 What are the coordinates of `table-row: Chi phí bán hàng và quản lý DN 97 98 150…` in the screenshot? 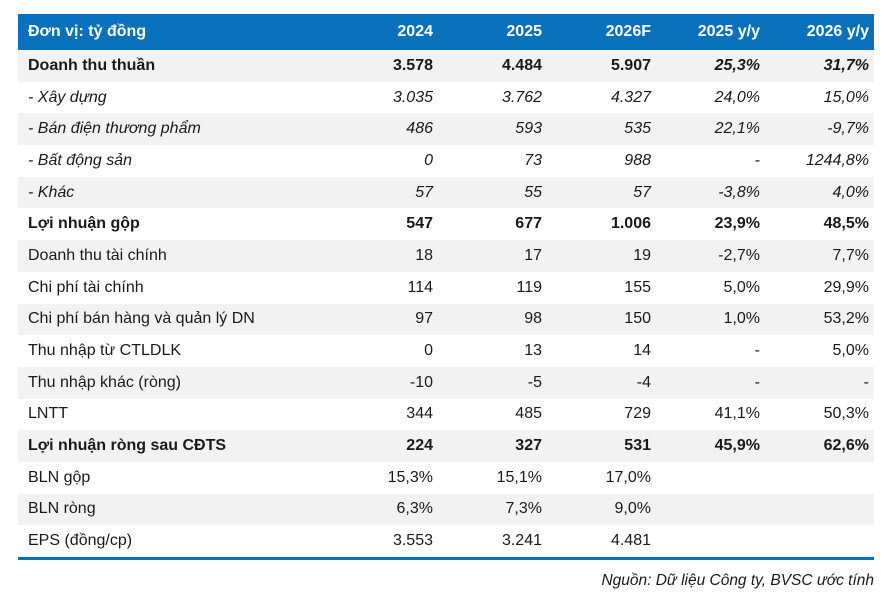 It's located at (446, 319).